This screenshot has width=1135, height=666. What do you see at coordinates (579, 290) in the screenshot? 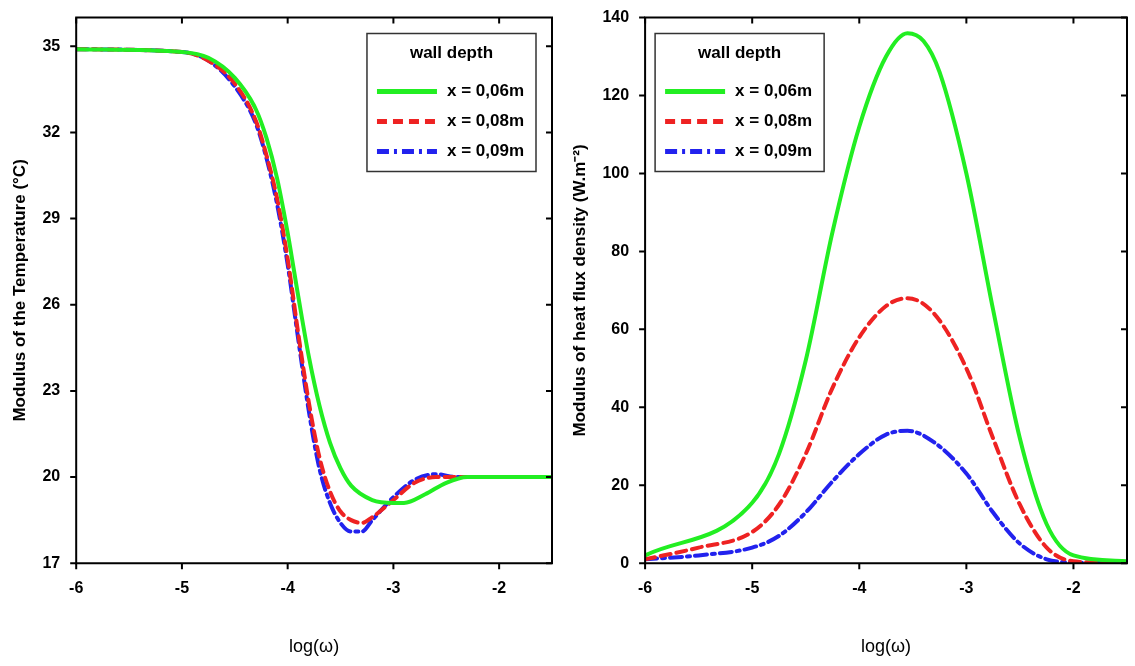
I see `y-axis-title: Modulus of heat flux density (W.m⁻²)` at bounding box center [579, 290].